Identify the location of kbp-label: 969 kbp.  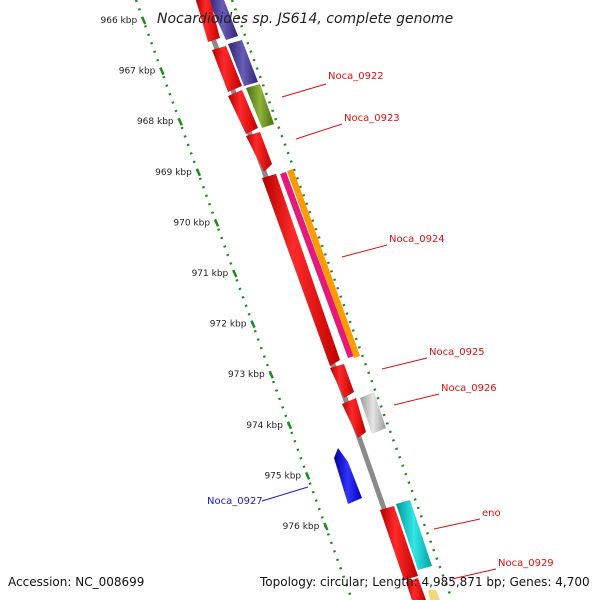
(173, 173).